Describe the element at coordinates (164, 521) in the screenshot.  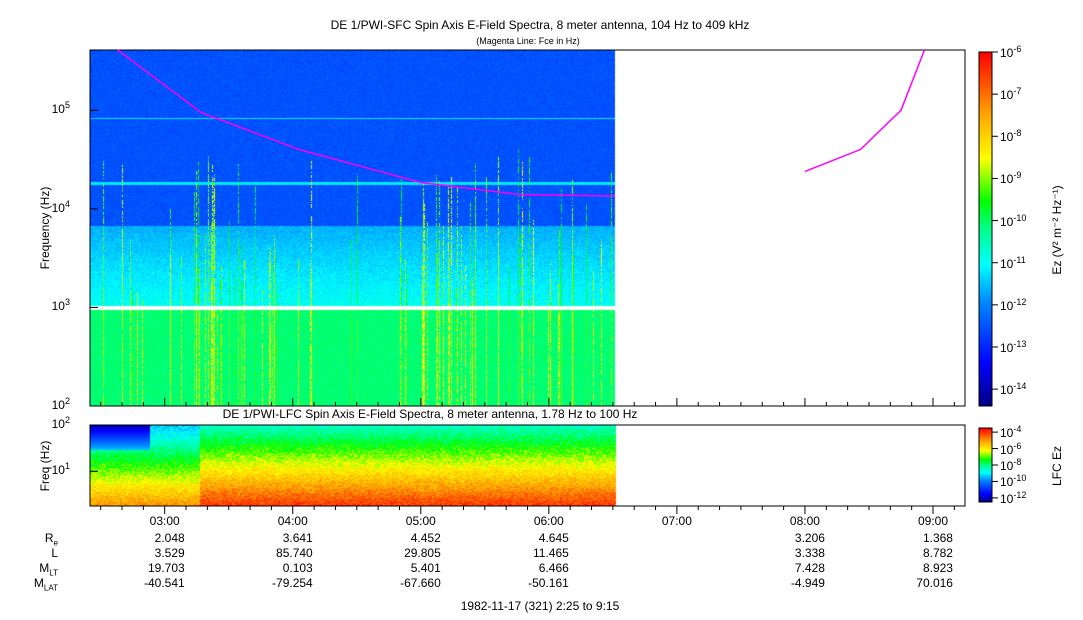
I see `time-tick-label: 03:00` at that location.